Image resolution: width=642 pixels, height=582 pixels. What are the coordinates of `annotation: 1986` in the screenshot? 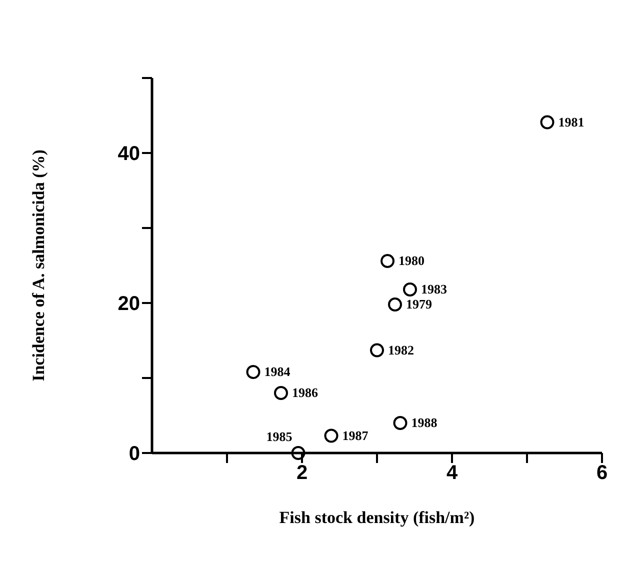 It's located at (305, 392).